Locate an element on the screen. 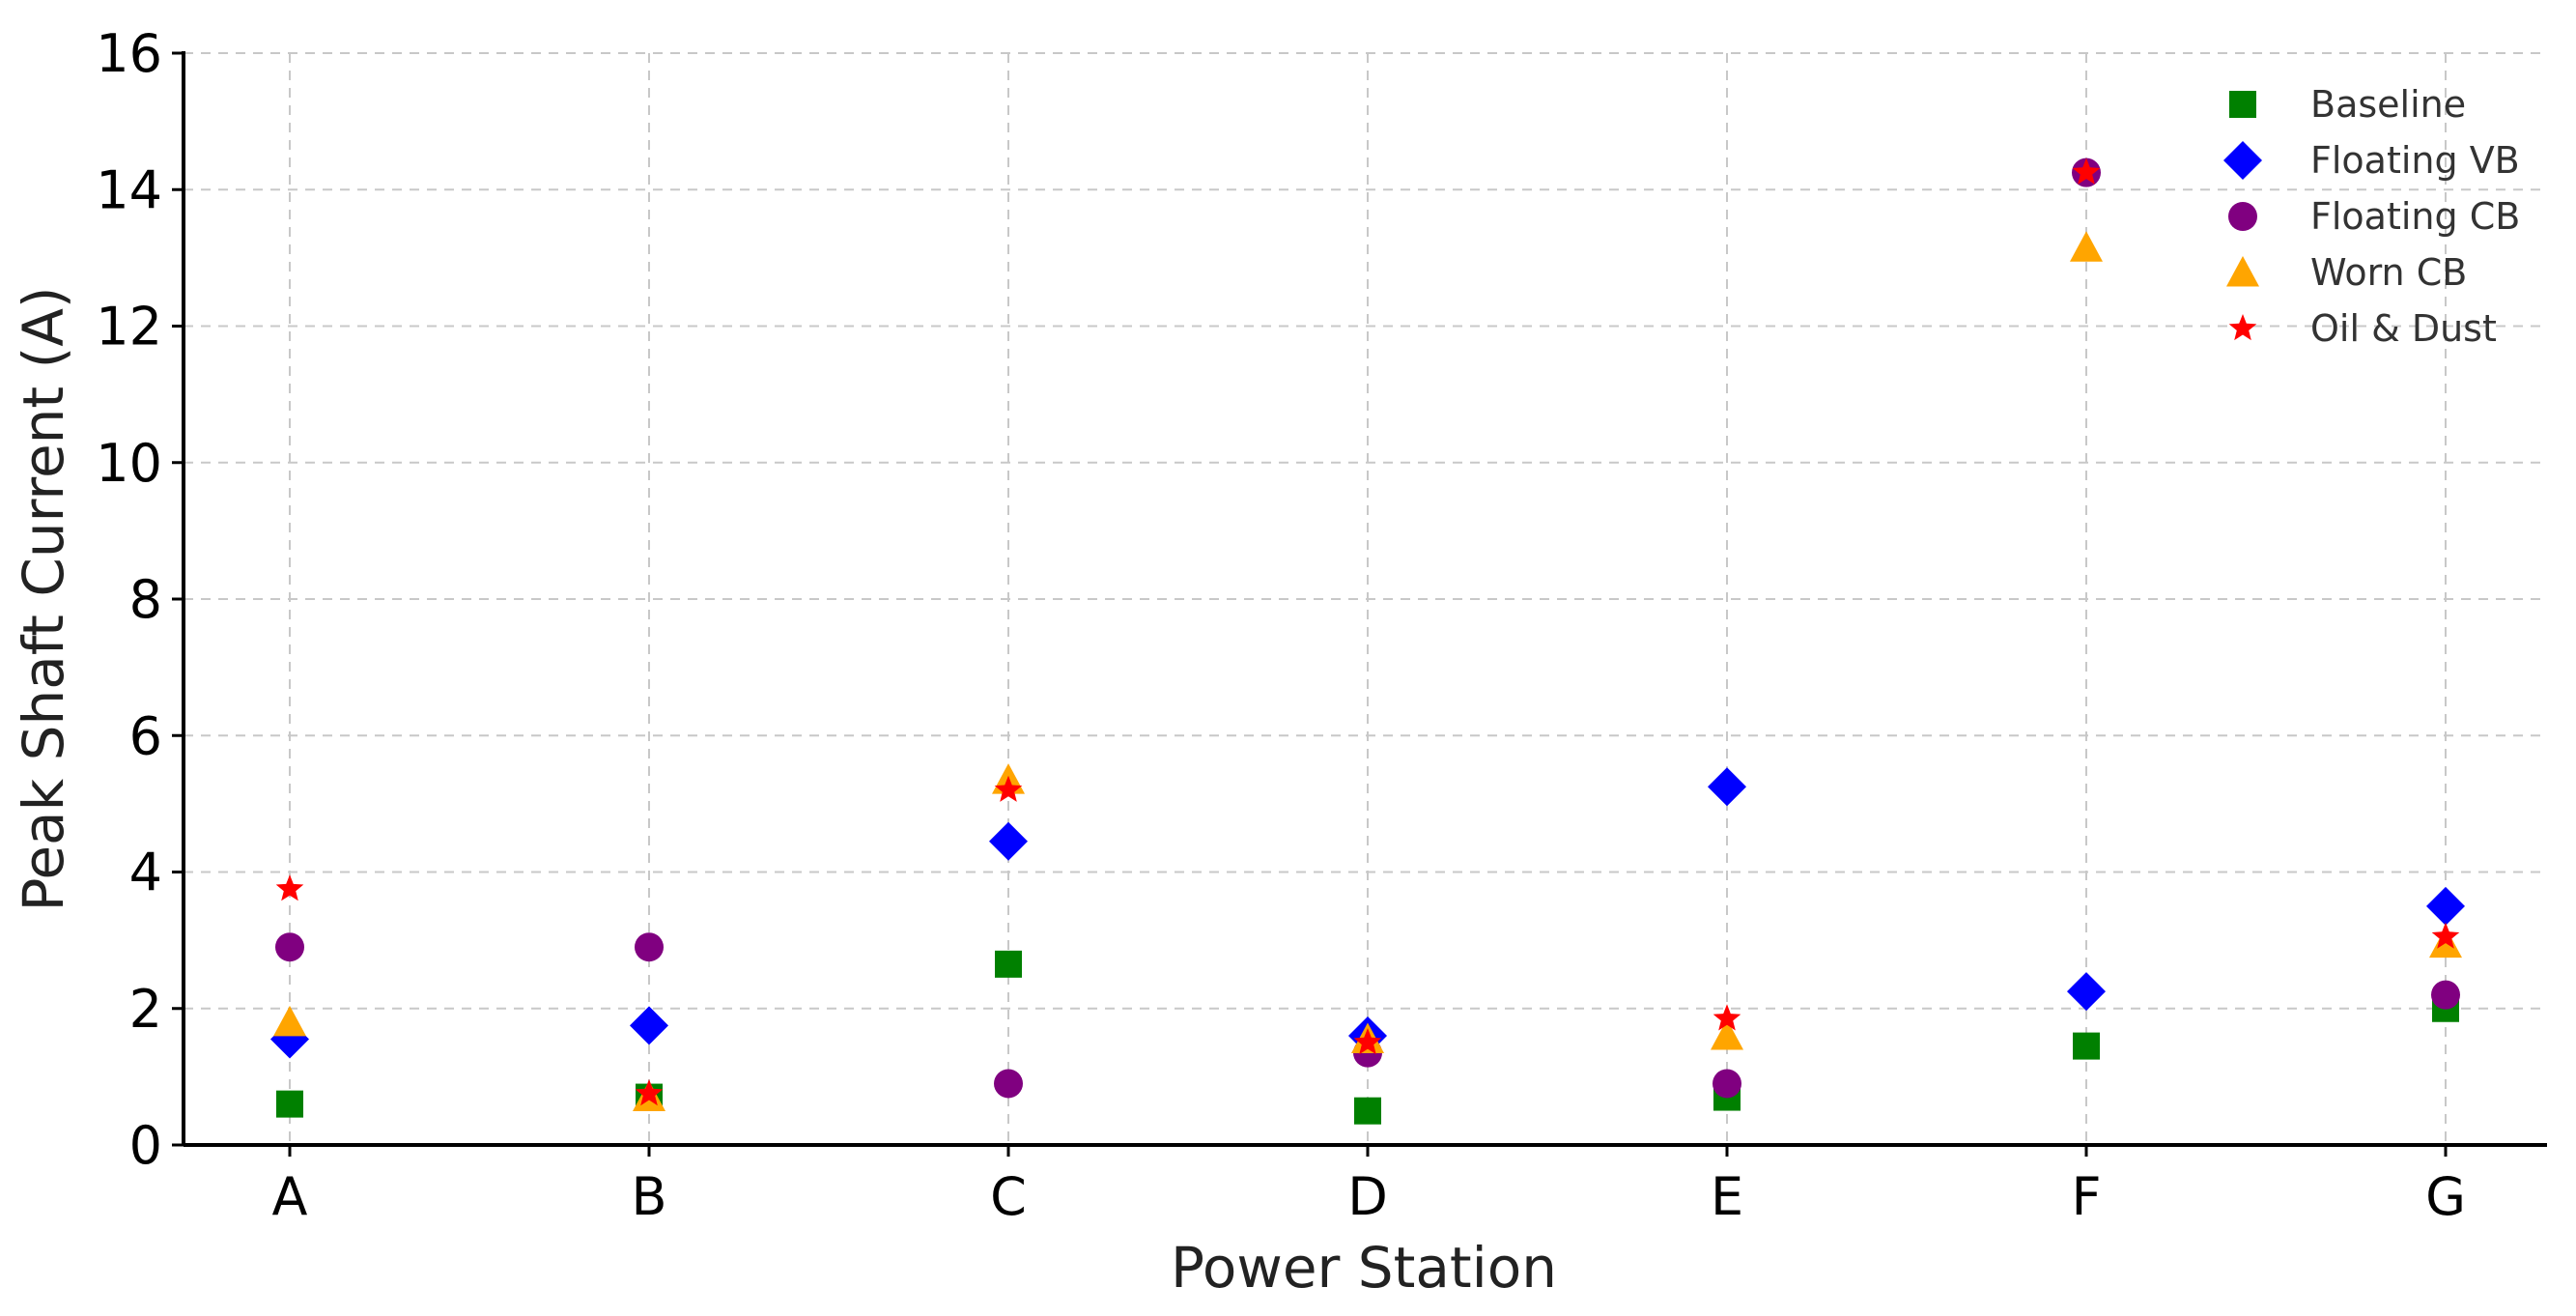 The width and height of the screenshot is (2576, 1316). y-tick-label: 16 is located at coordinates (129, 54).